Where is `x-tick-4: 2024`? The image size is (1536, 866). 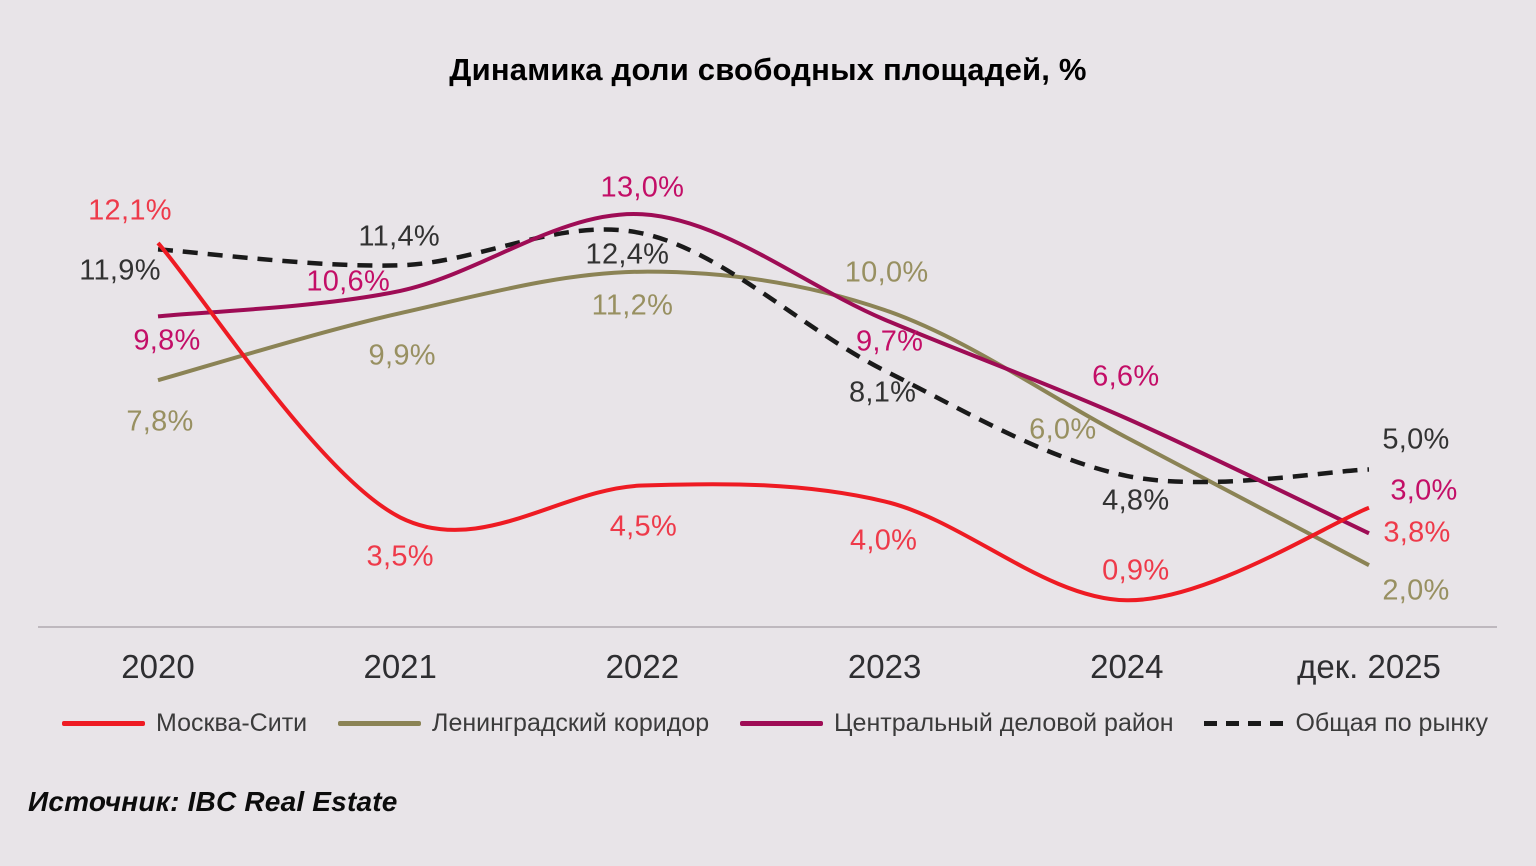 x-tick-4: 2024 is located at coordinates (1127, 666).